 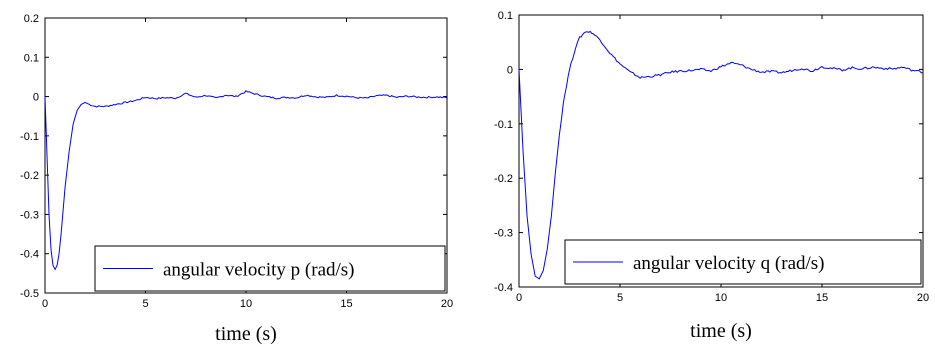 What do you see at coordinates (721, 331) in the screenshot?
I see `x-axis-label-q: time (s)` at bounding box center [721, 331].